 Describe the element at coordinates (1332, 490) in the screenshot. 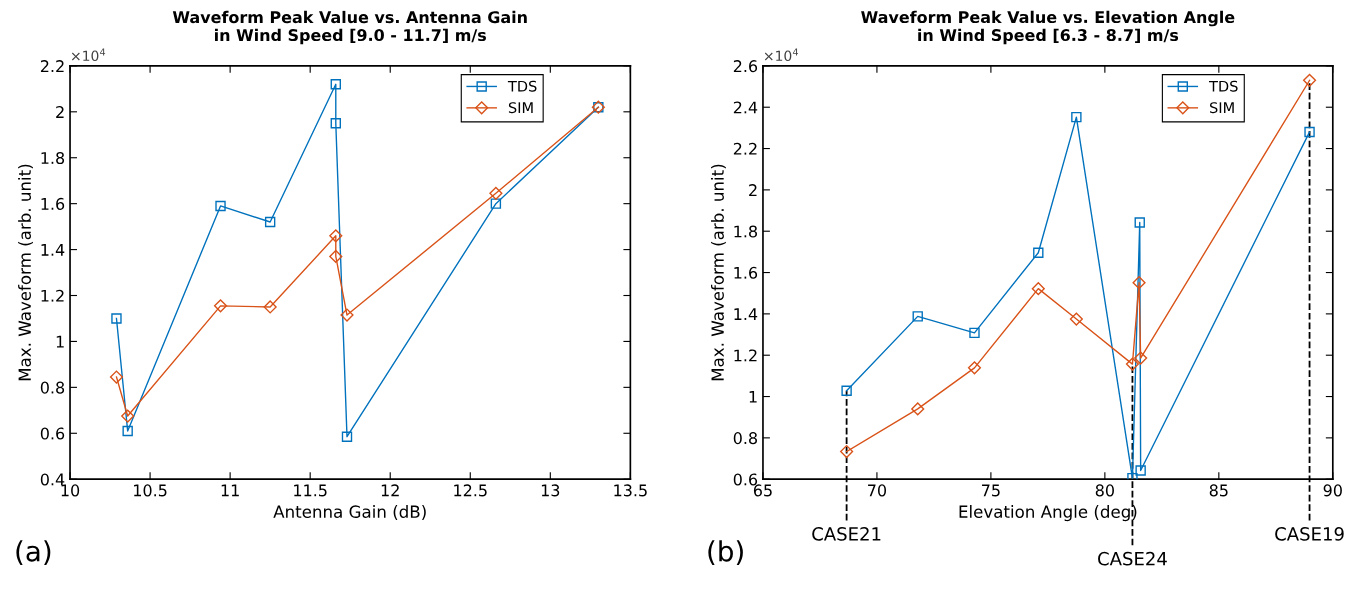

I see `x-tick-label: 90` at that location.